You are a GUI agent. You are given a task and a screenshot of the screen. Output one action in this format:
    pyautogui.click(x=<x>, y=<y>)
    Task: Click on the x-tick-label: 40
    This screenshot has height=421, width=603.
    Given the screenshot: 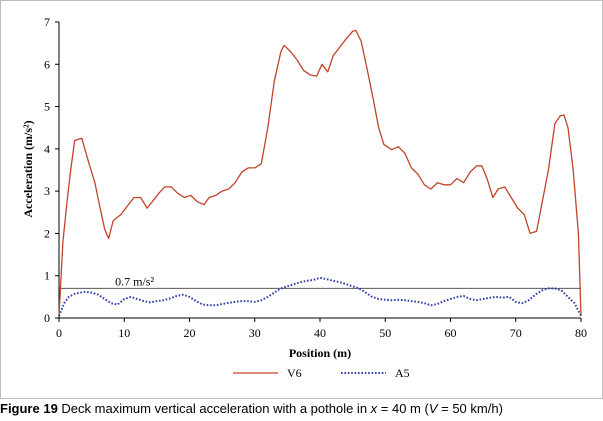 What is the action you would take?
    pyautogui.click(x=320, y=333)
    